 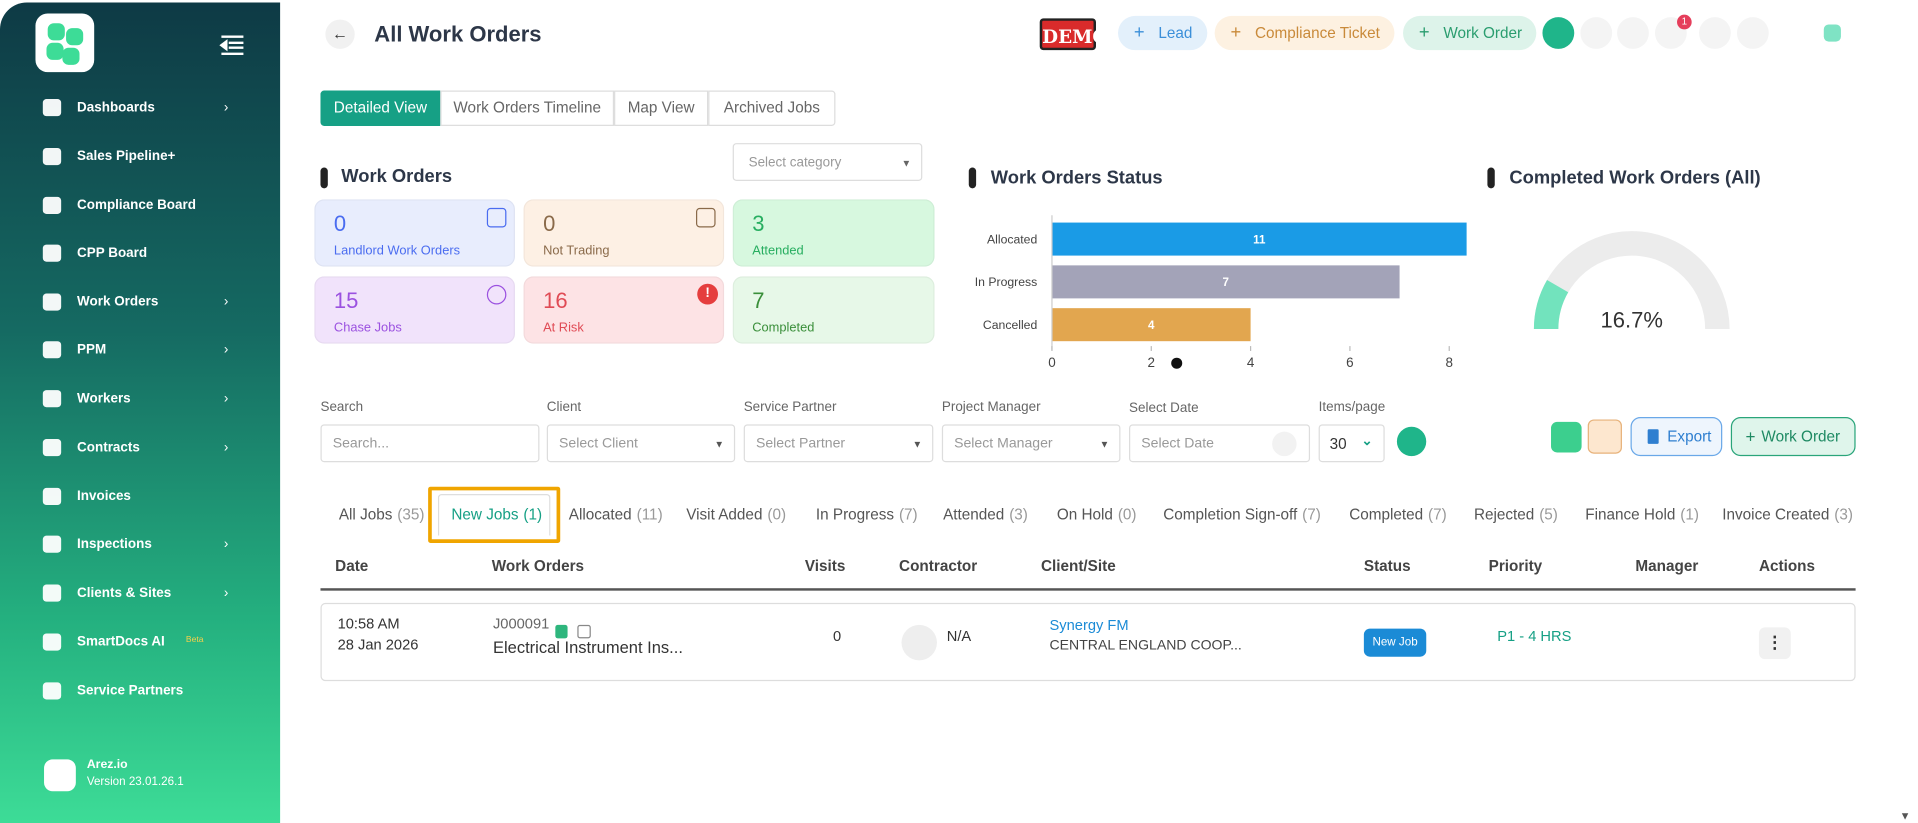 I want to click on back-button: ←, so click(x=340, y=34).